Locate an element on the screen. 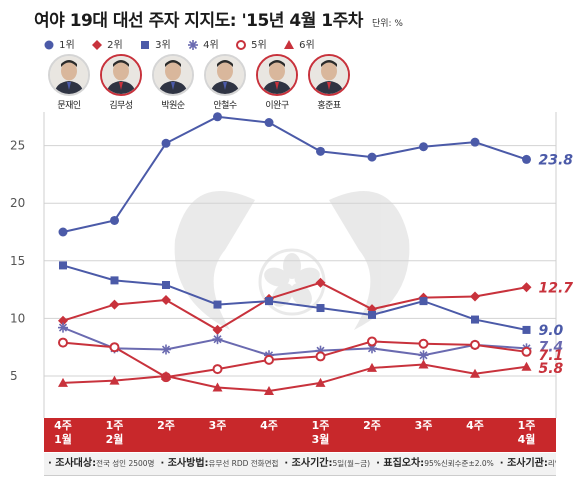  candidate-name: 안철수 is located at coordinates (225, 106).